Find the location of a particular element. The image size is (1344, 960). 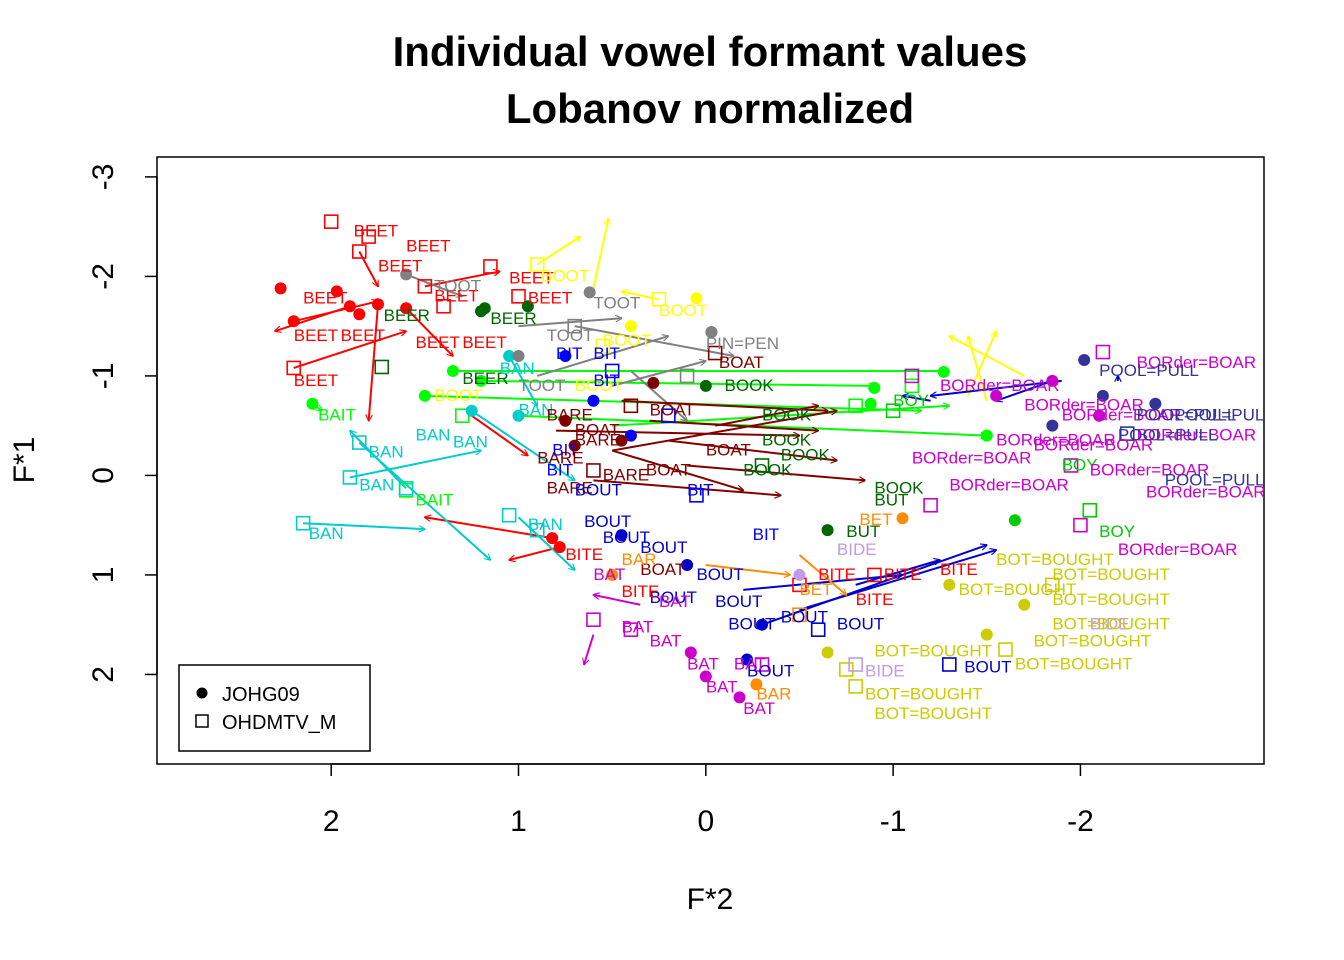

point-beer-johg09 is located at coordinates (527, 306).